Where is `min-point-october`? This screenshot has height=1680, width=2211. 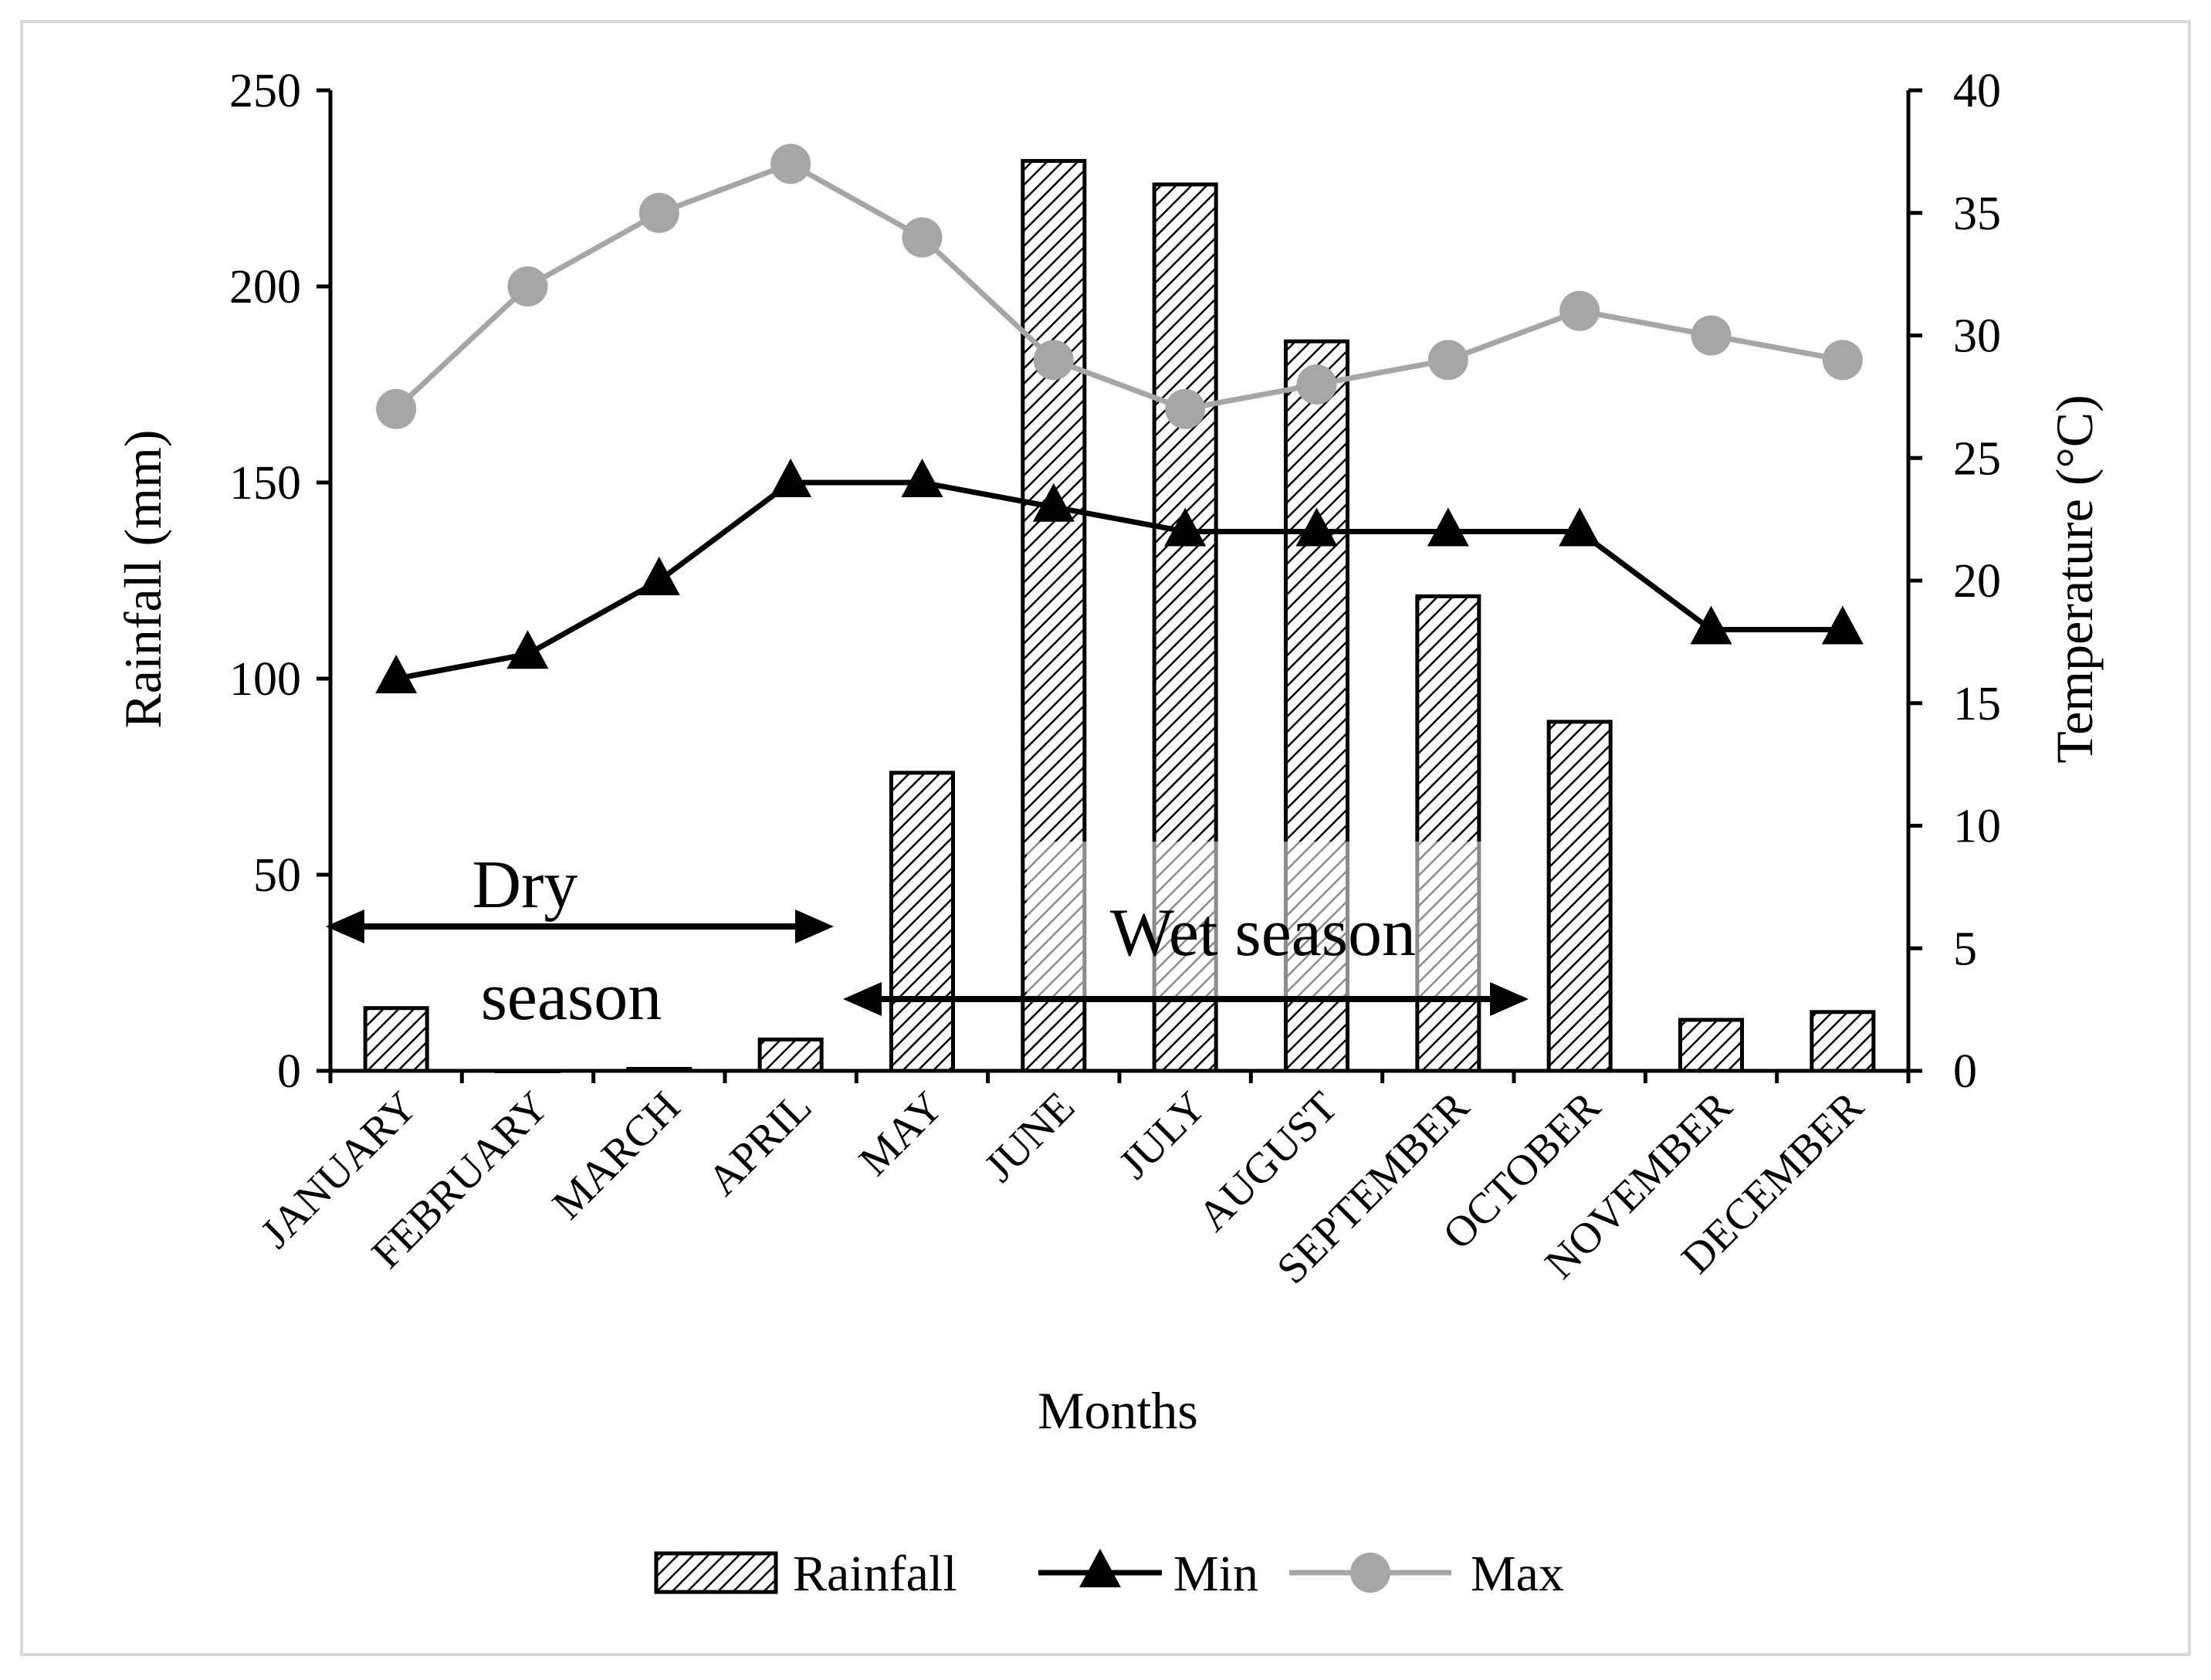
min-point-october is located at coordinates (1580, 527).